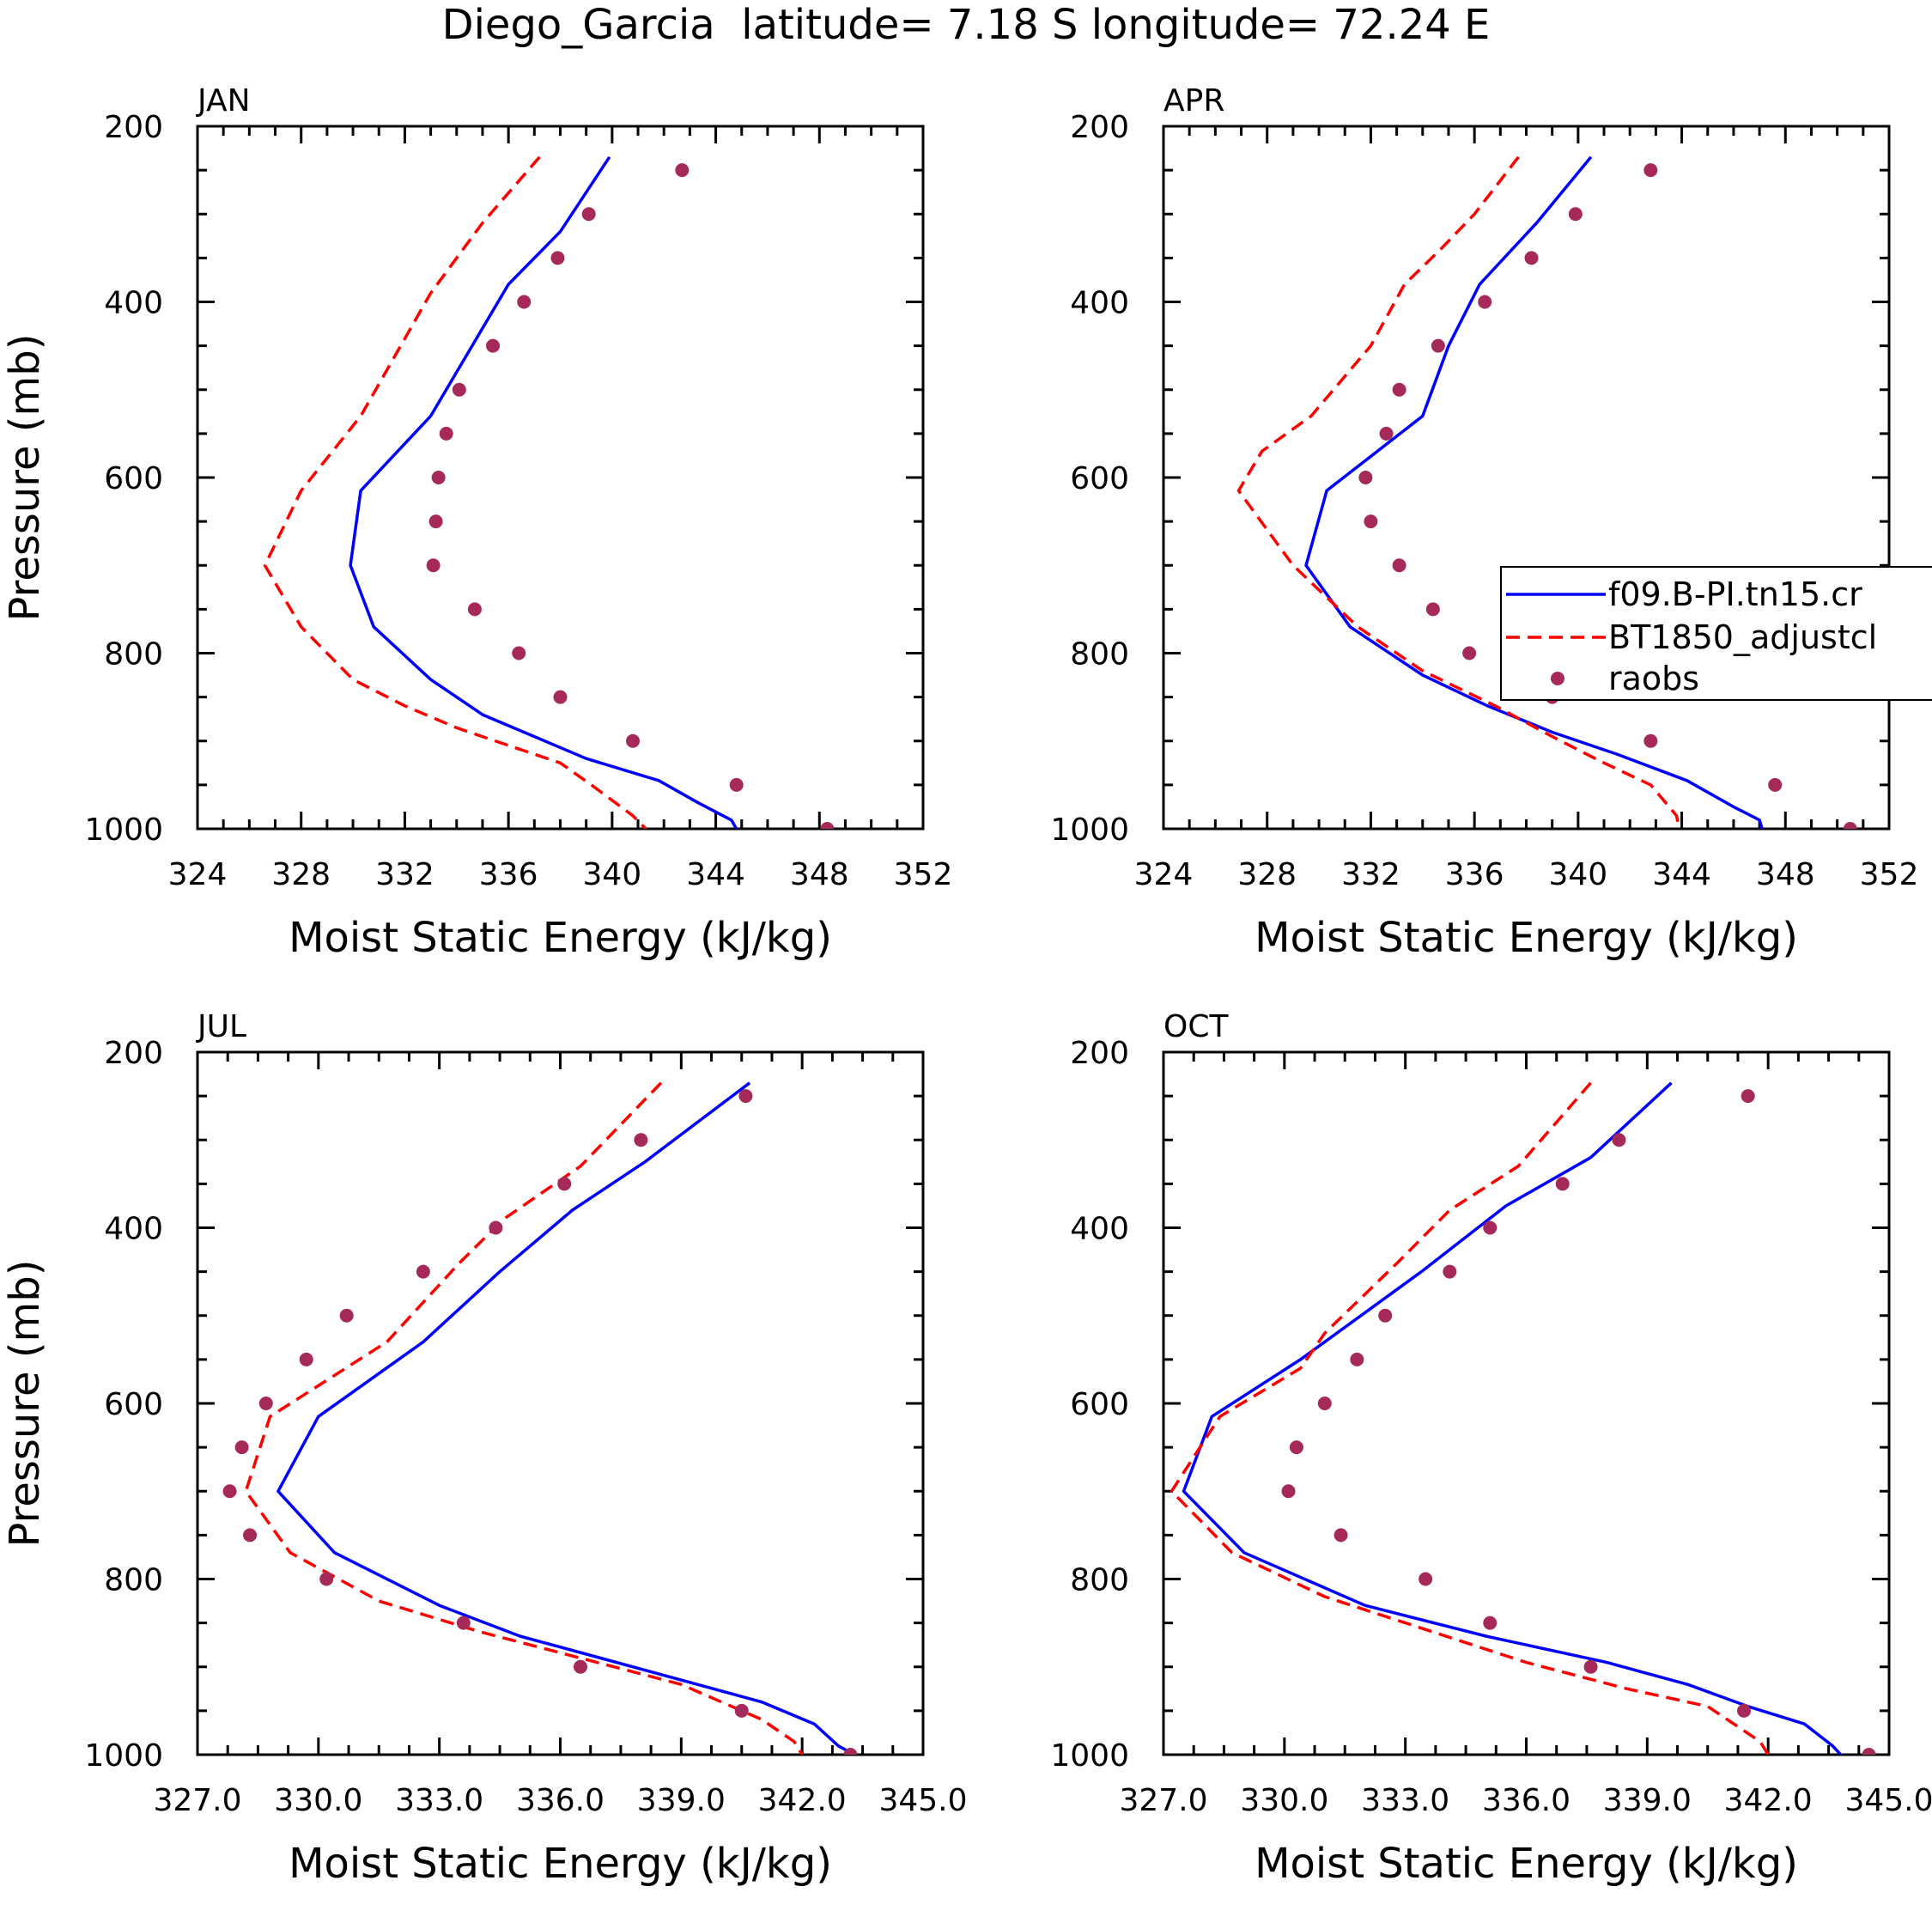  Describe the element at coordinates (1267, 874) in the screenshot. I see `x-tick-label: 328` at that location.